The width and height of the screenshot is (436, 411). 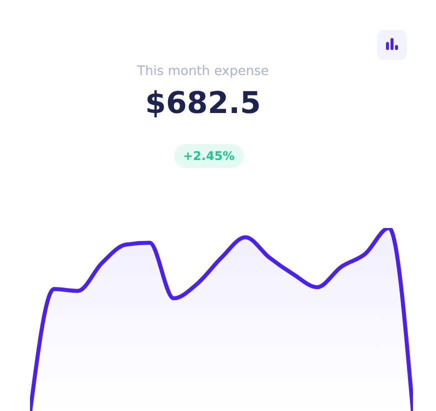 I want to click on chart-subtitle: $682.5, so click(x=203, y=103).